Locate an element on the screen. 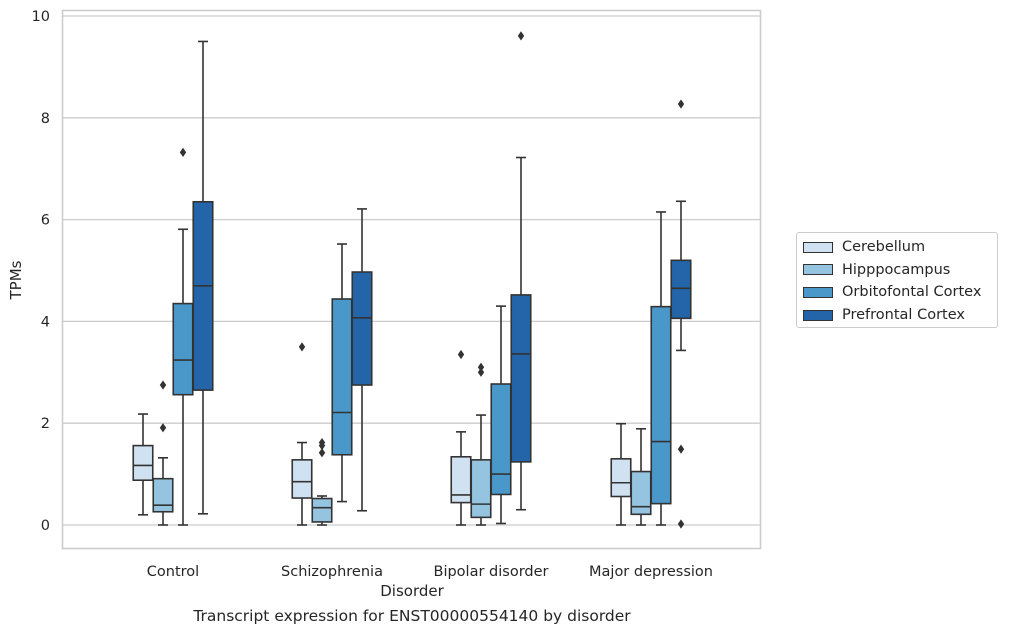  y-axis-label: TPMs is located at coordinates (16, 280).